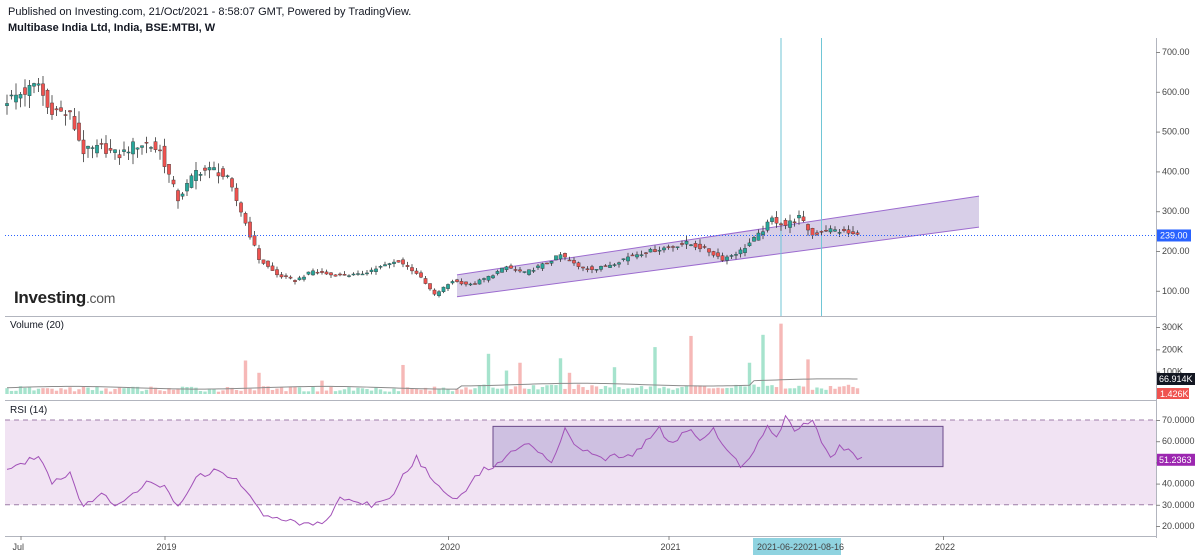 This screenshot has height=556, width=1200. Describe the element at coordinates (945, 547) in the screenshot. I see `time-tick-label: 2022` at that location.